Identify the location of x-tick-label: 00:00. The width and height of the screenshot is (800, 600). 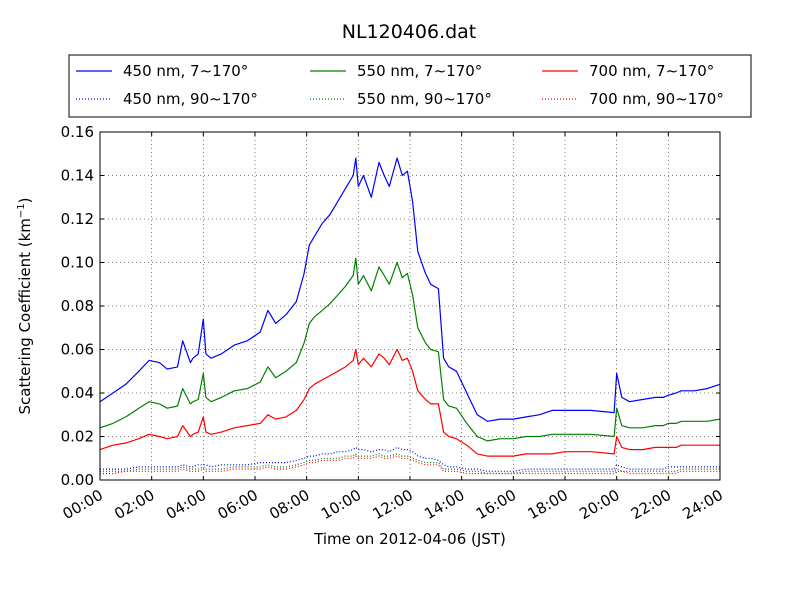
(83, 504).